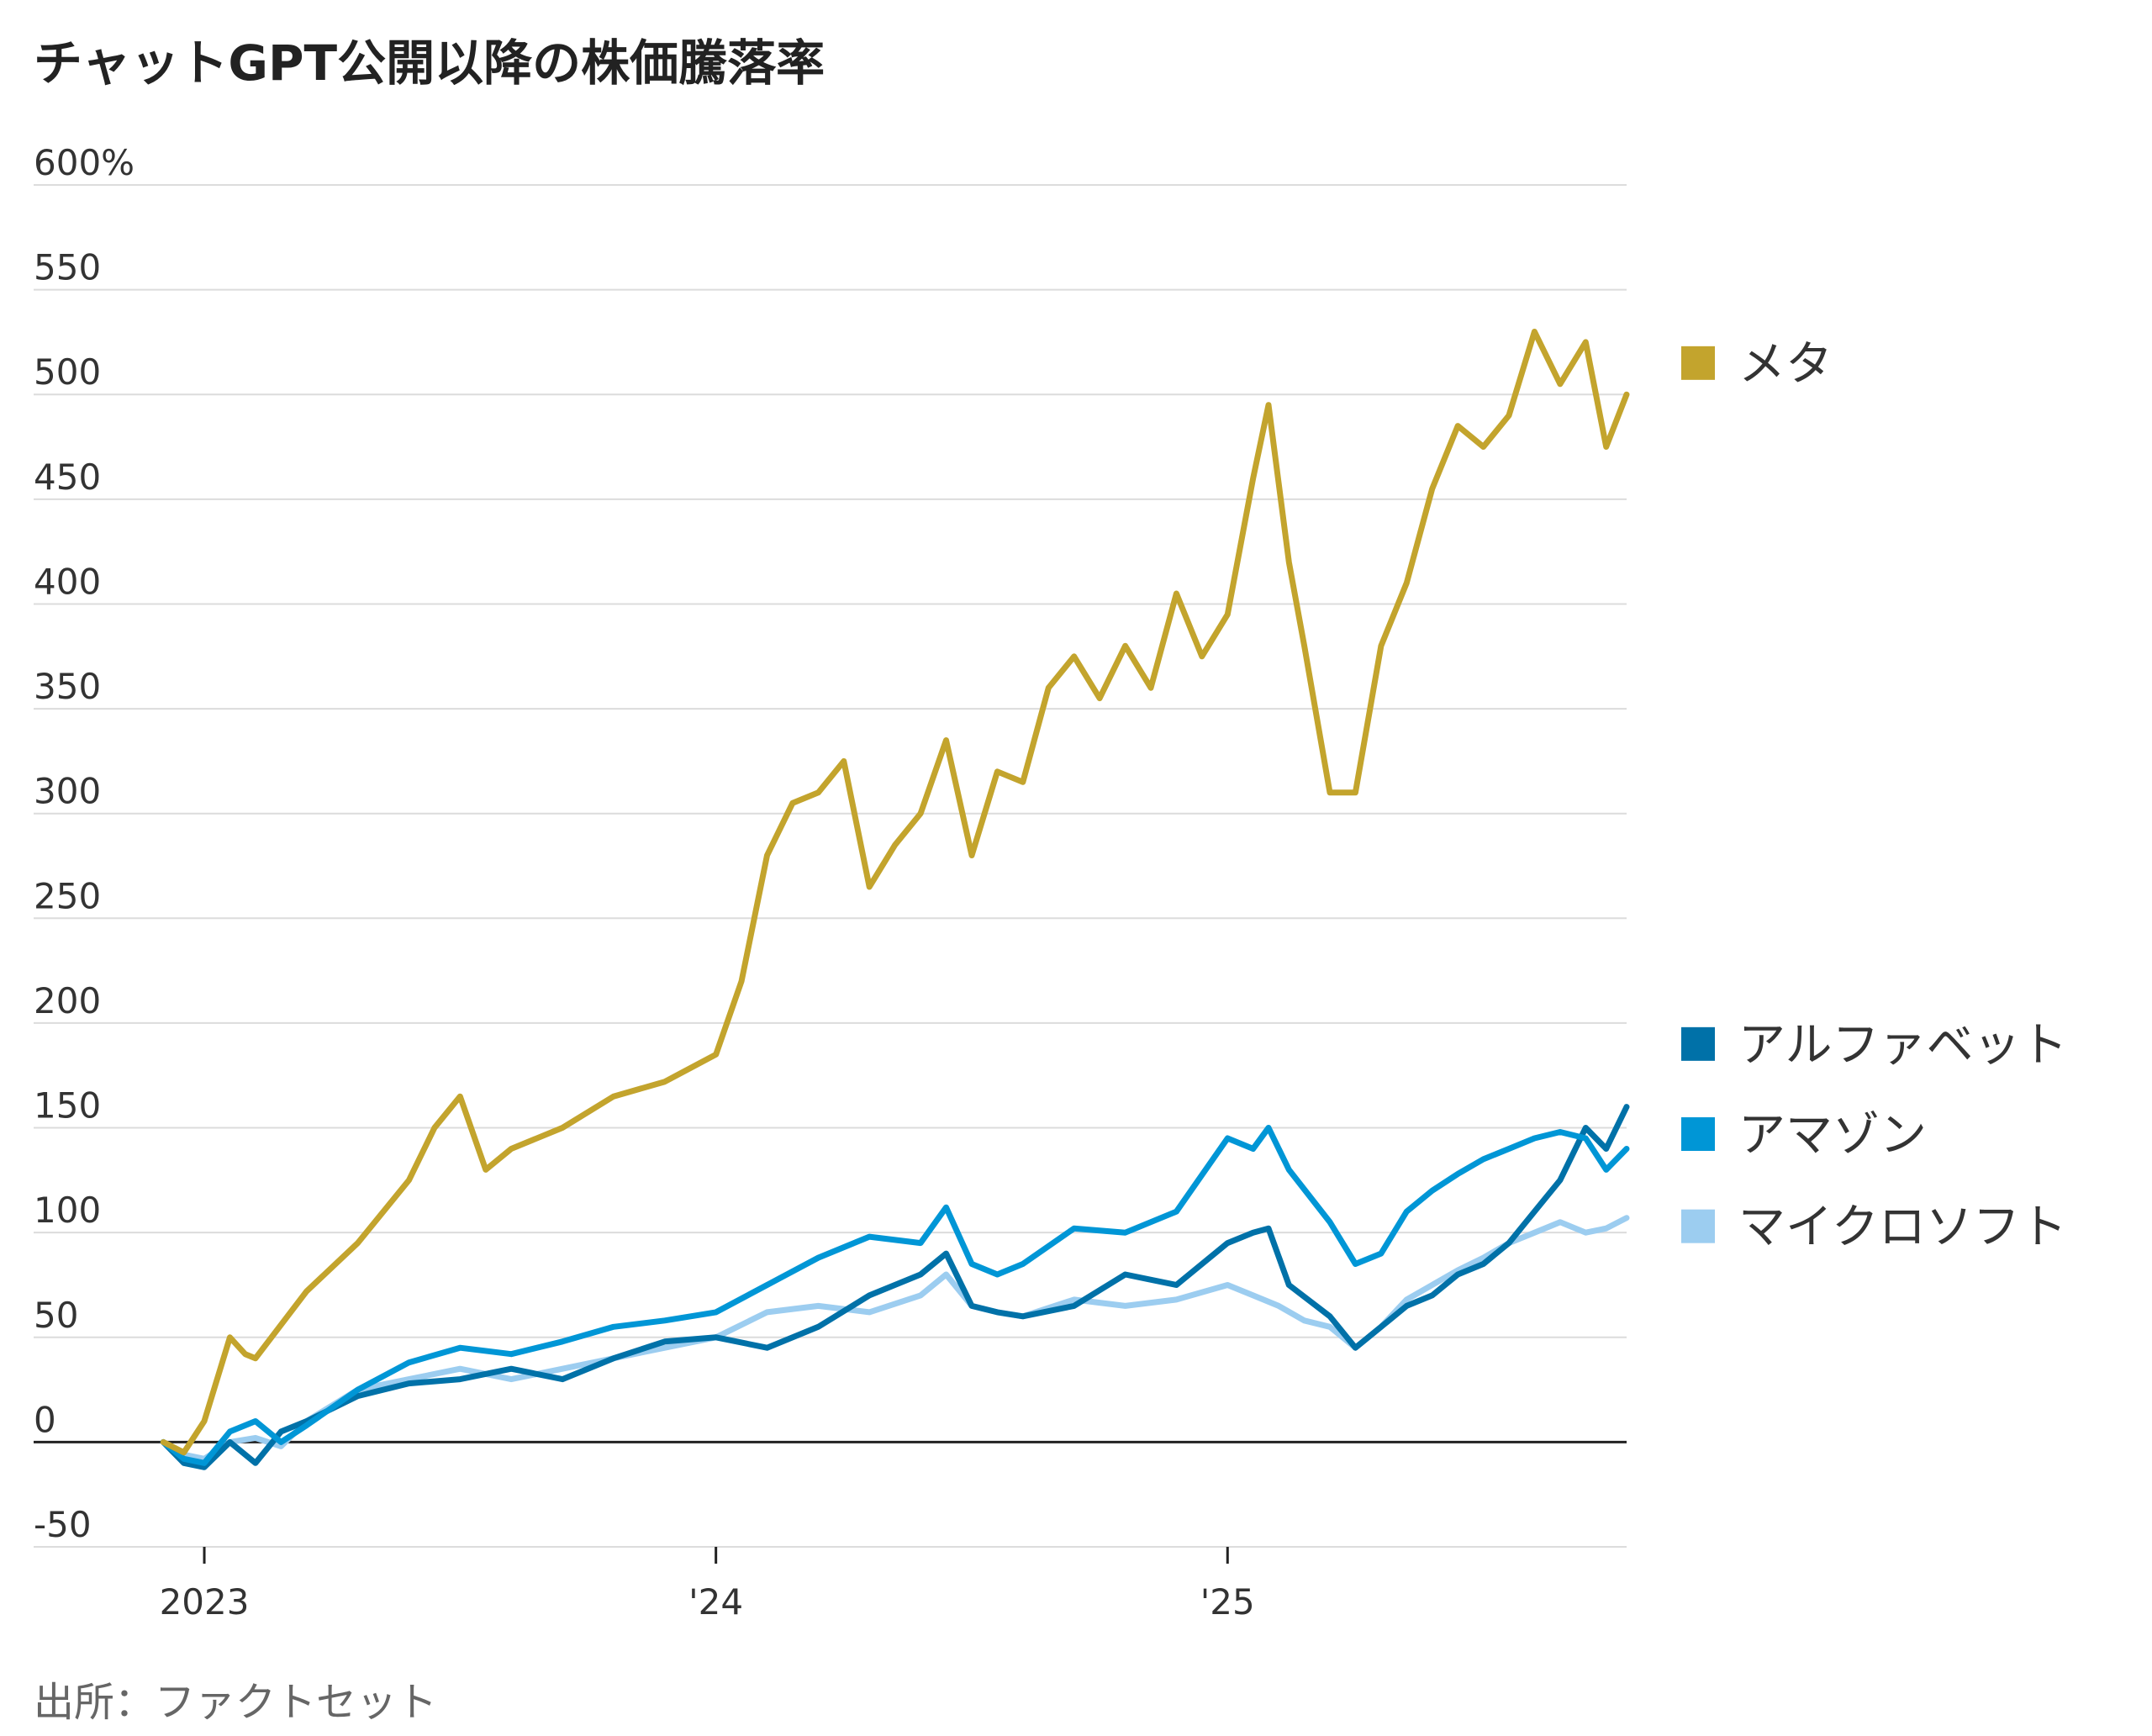 The height and width of the screenshot is (1736, 2152). I want to click on y-tick-label: 300, so click(67, 791).